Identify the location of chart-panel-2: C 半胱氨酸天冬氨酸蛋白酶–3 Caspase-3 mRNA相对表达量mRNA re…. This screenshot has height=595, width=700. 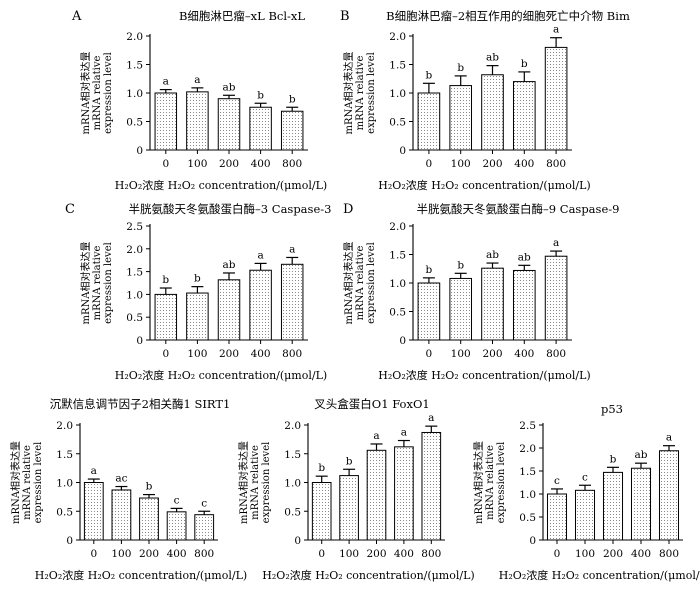
(198, 292).